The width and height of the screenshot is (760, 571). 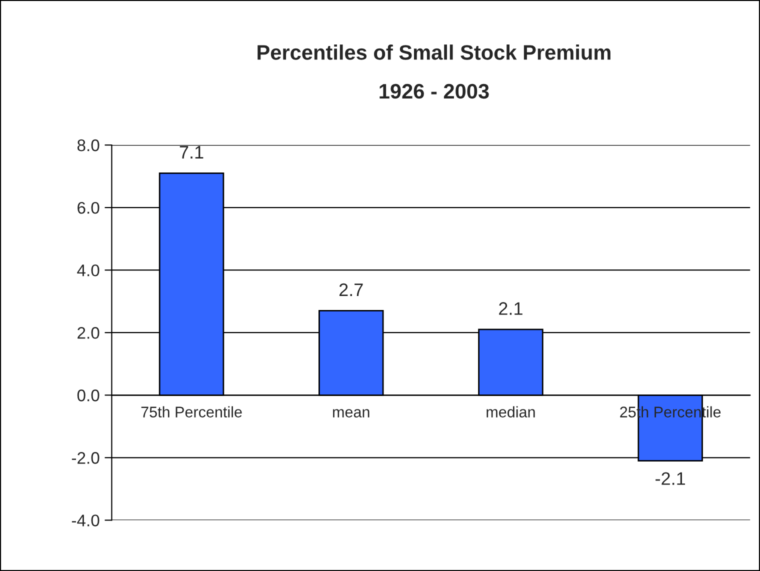 I want to click on y-tick-label: 4.0, so click(x=88, y=270).